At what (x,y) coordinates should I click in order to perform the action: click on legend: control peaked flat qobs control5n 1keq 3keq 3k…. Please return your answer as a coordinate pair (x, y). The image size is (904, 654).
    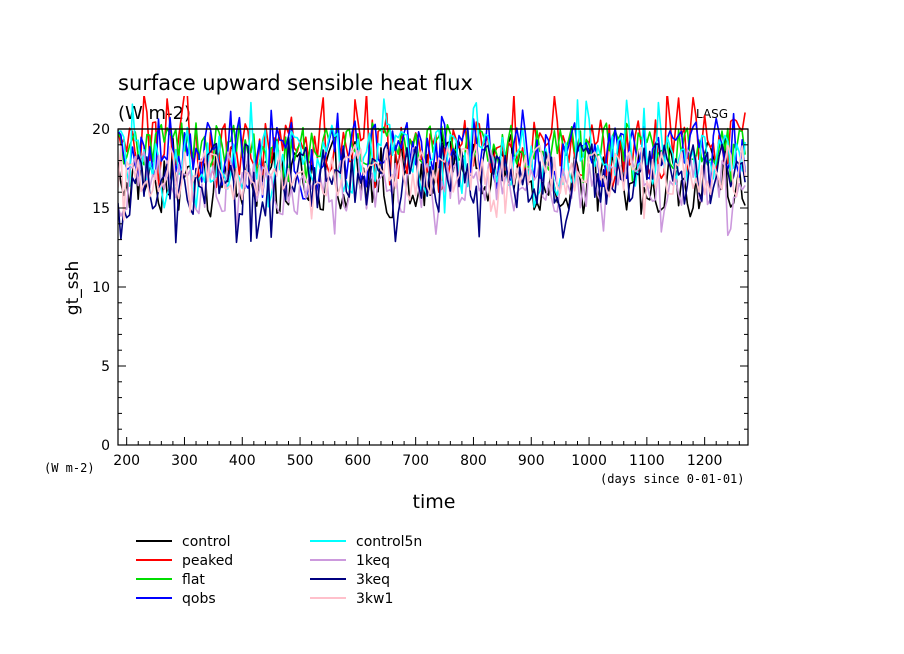
    Looking at the image, I should click on (279, 570).